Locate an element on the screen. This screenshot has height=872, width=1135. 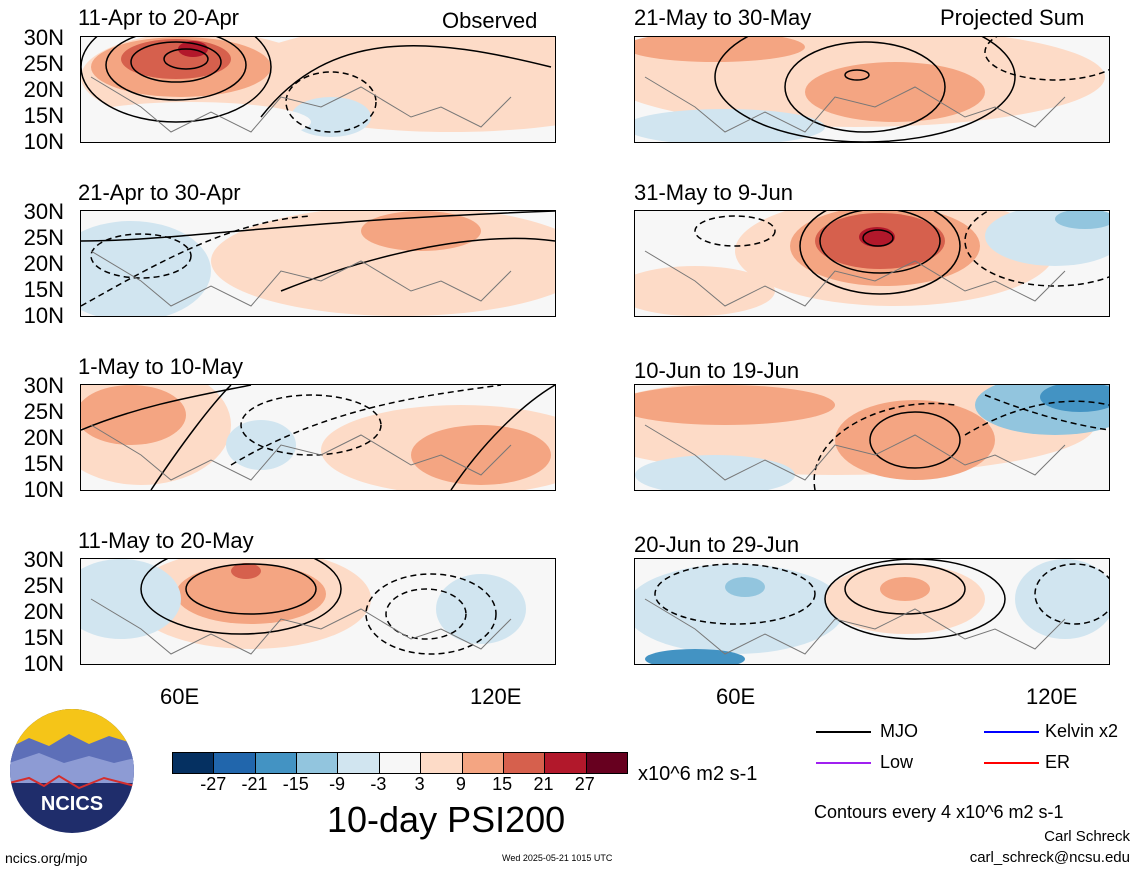
ncics-logo: NCICS is located at coordinates (72, 771).